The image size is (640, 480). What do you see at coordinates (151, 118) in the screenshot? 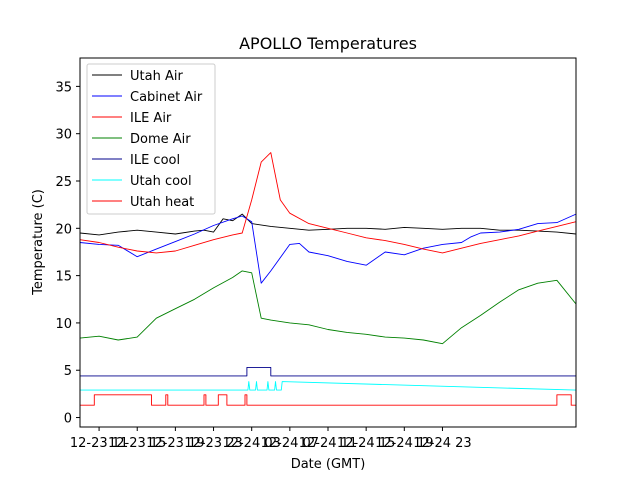
I see `legend-label-ile-air: ILE Air` at bounding box center [151, 118].